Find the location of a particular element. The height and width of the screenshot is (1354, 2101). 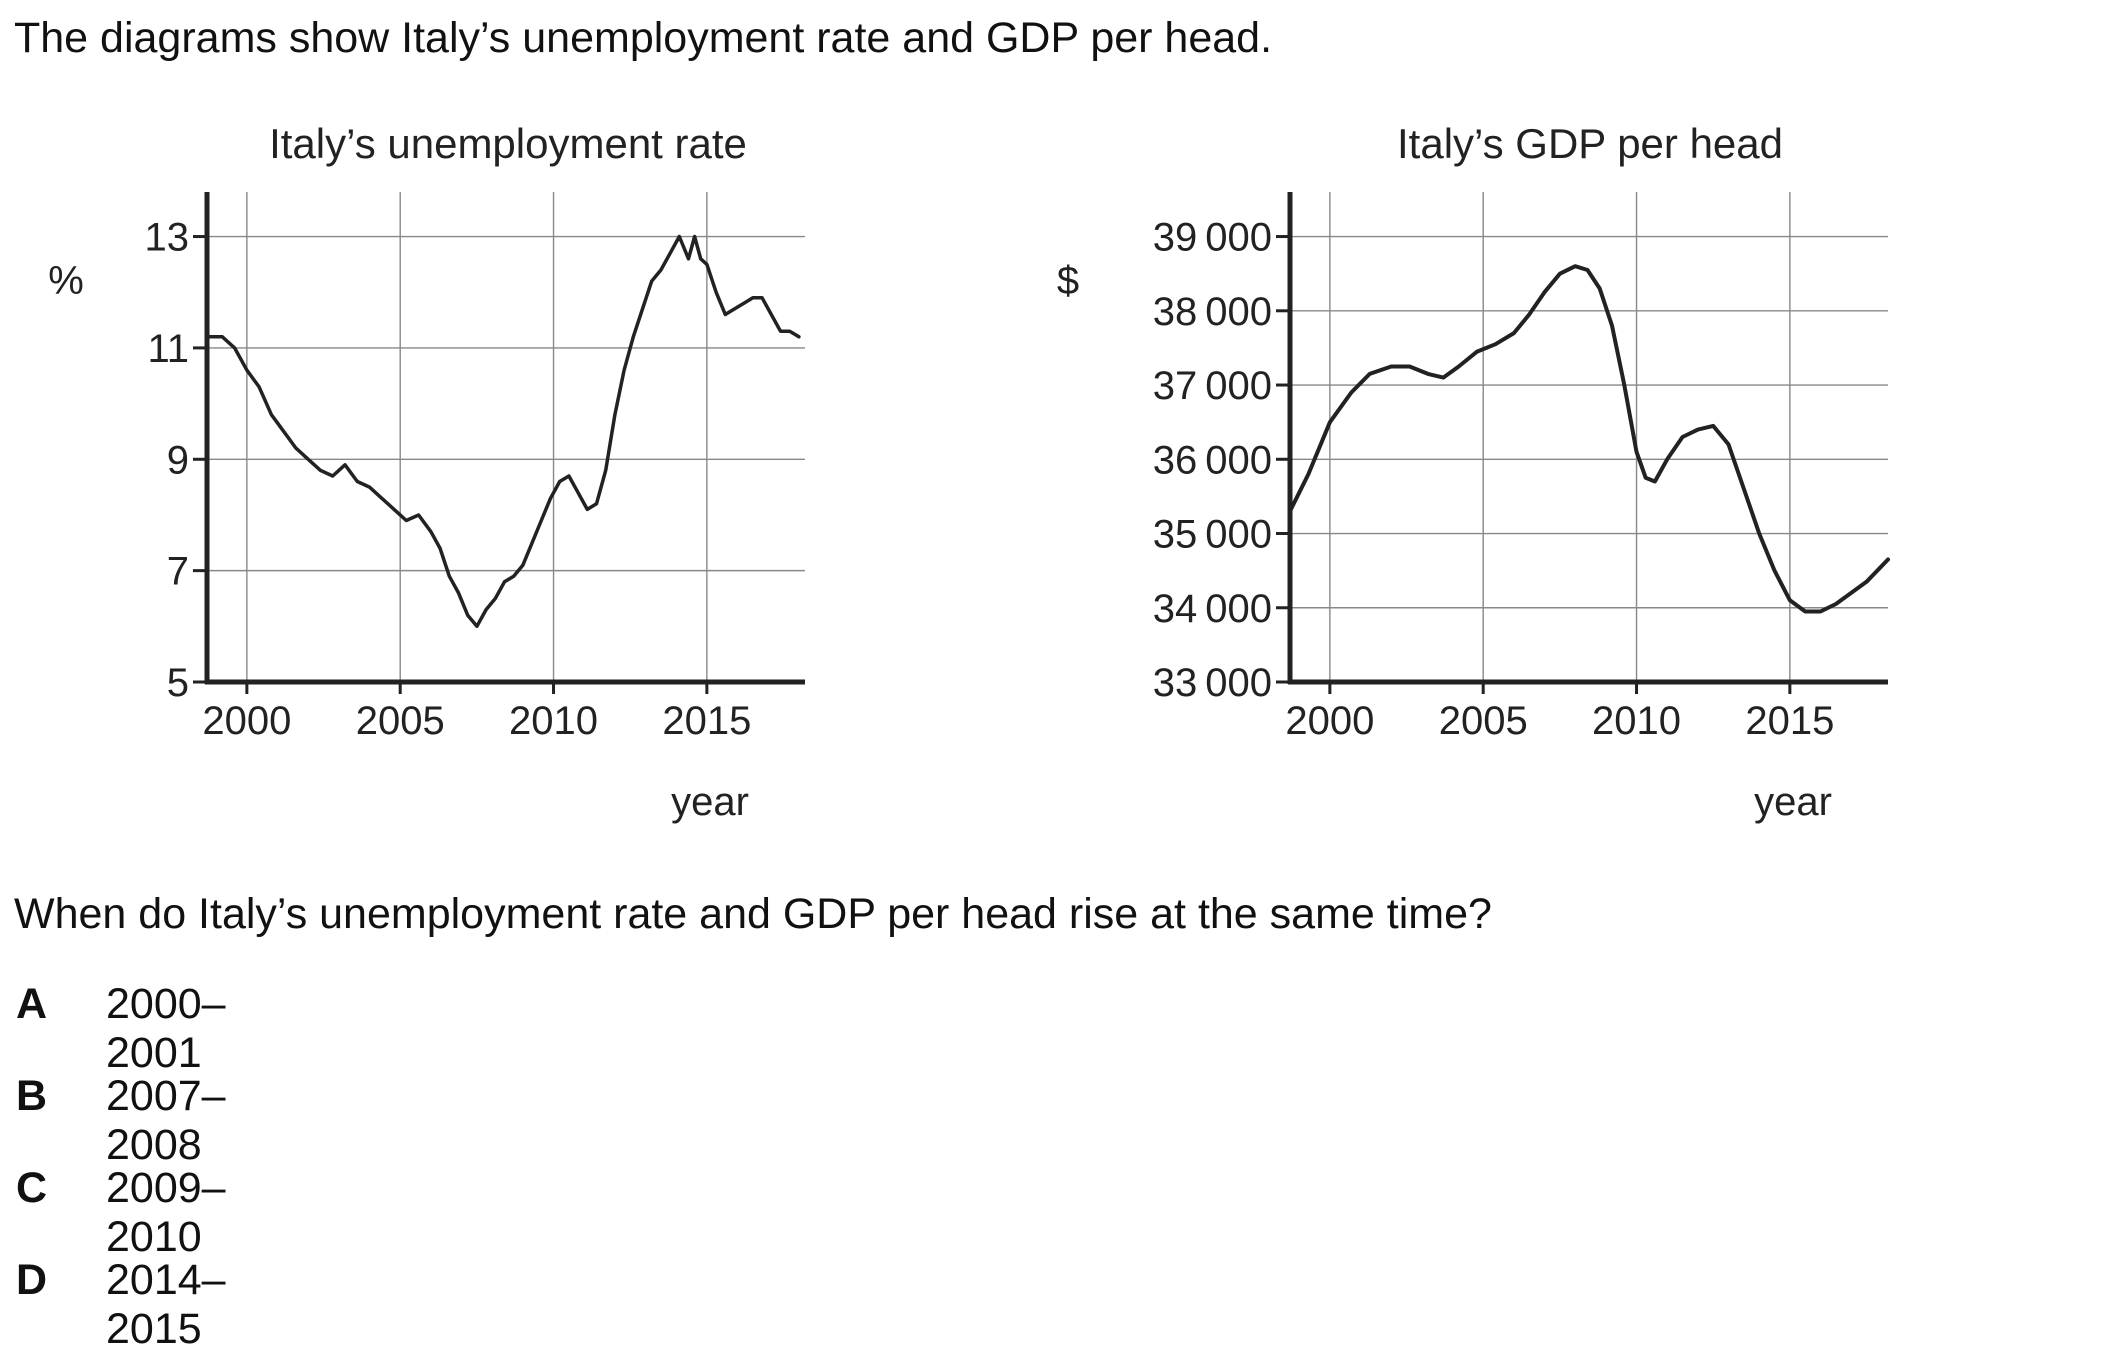

option-letter: A is located at coordinates (32, 1004).